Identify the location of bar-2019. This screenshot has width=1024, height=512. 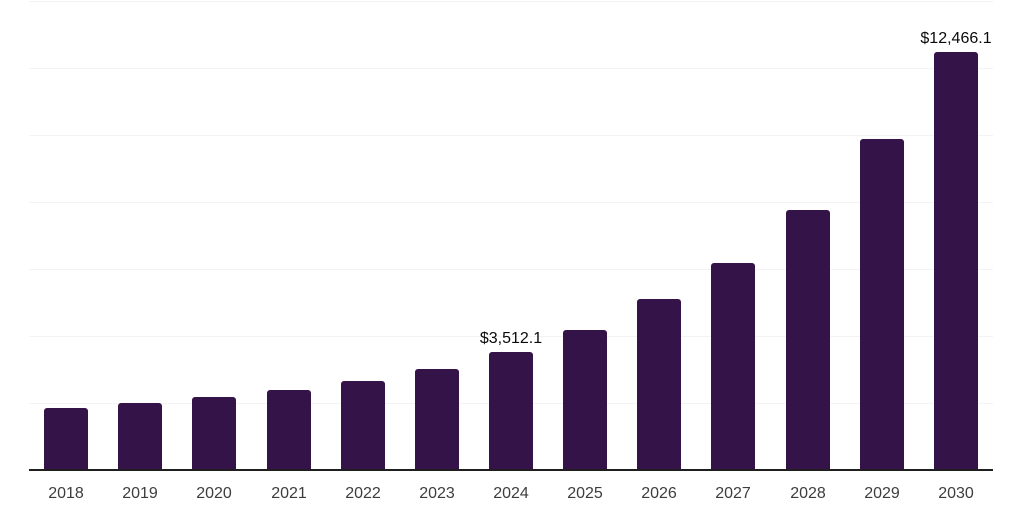
(140, 436).